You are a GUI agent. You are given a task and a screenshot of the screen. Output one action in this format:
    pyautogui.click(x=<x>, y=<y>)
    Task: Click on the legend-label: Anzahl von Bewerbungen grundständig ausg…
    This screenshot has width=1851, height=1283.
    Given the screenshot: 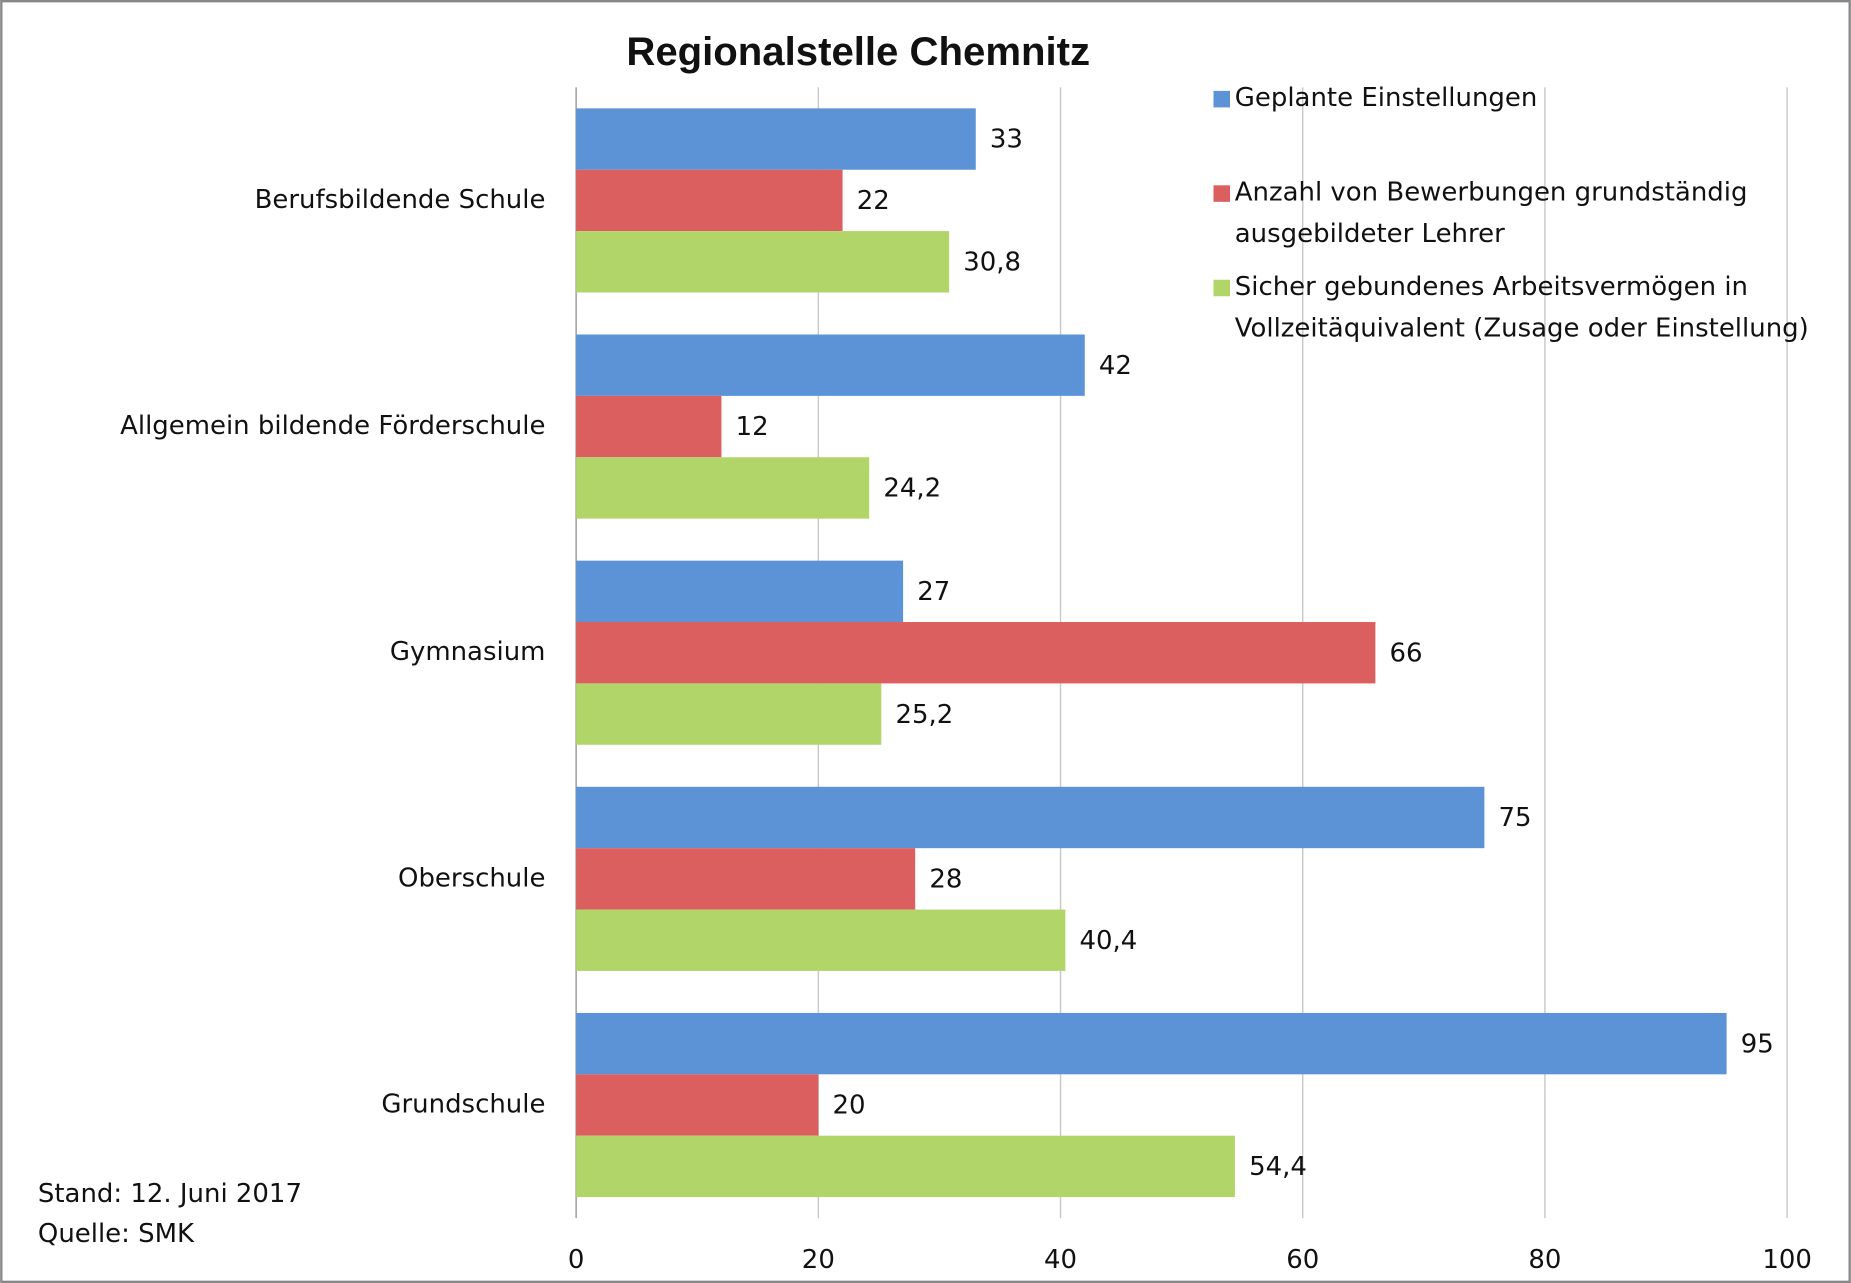 What is the action you would take?
    pyautogui.click(x=1491, y=214)
    